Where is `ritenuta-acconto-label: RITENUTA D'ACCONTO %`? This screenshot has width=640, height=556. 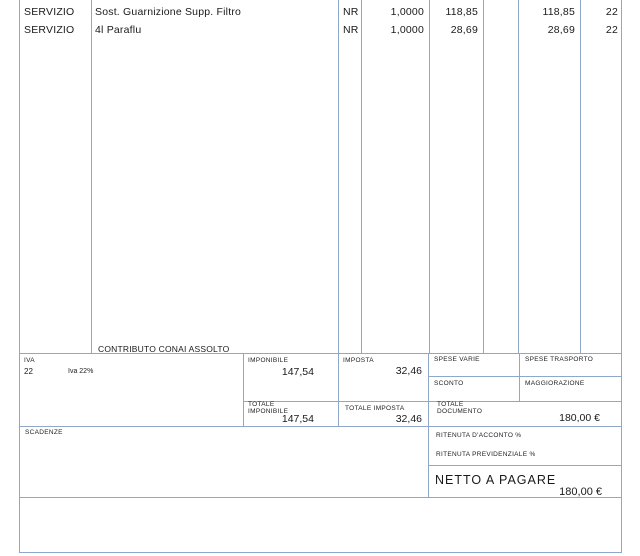
ritenuta-acconto-label: RITENUTA D'ACCONTO % is located at coordinates (479, 435).